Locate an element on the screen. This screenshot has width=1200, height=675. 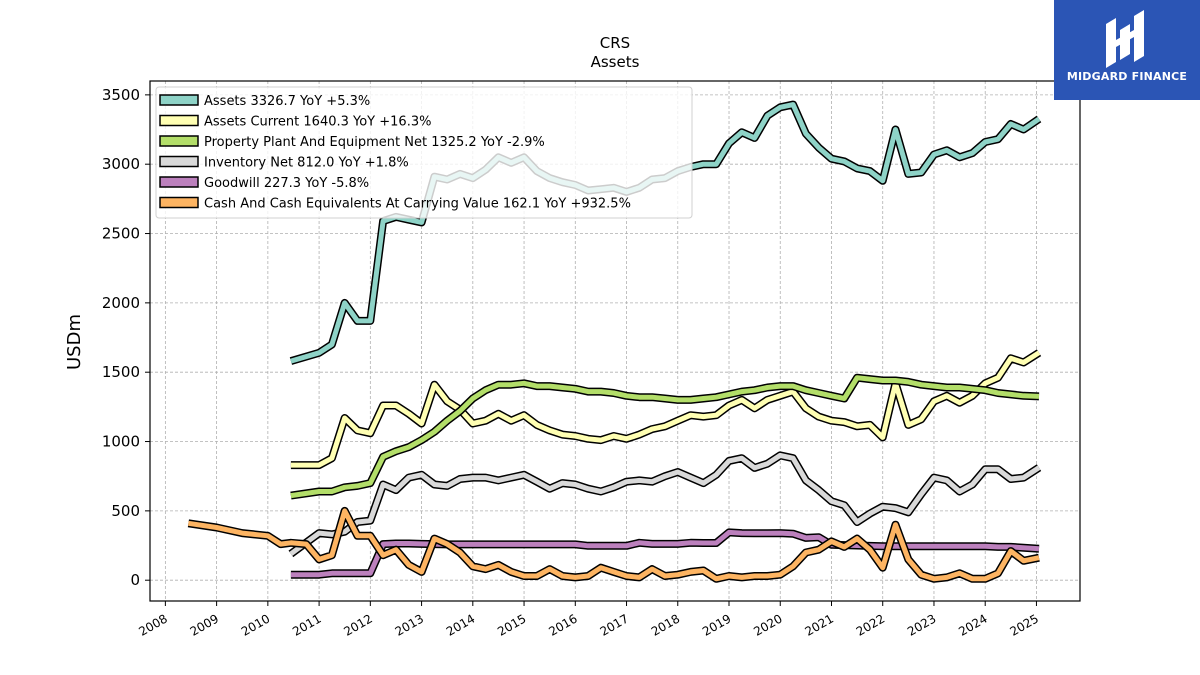
y-tick-label: 1500 is located at coordinates (121, 372).